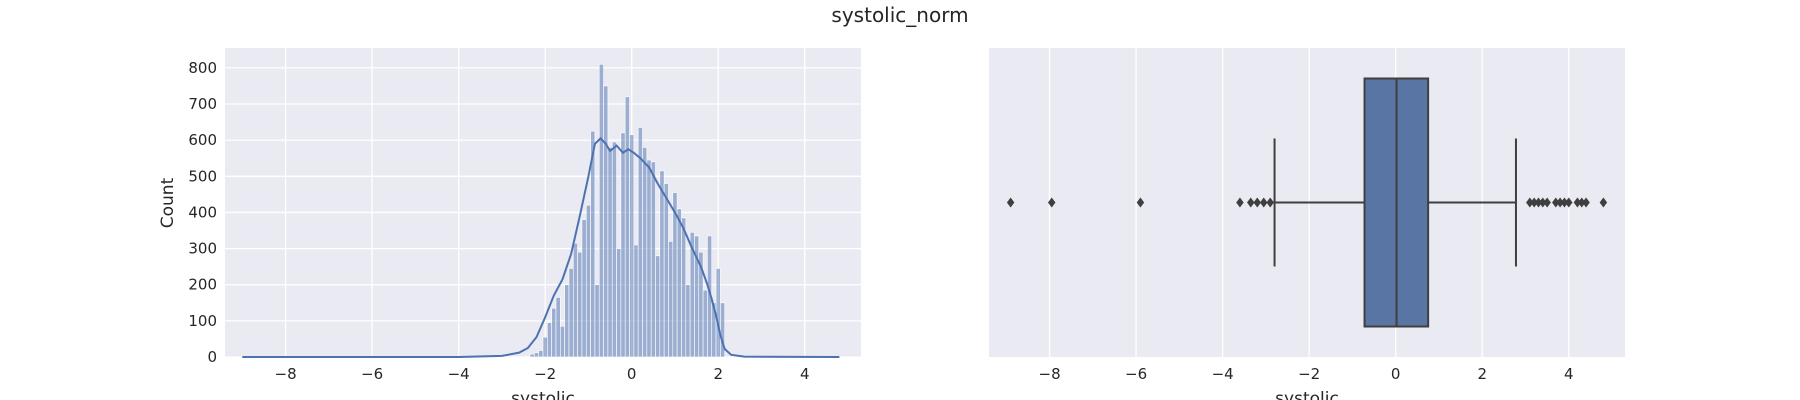 This screenshot has width=1800, height=400. I want to click on y-tick-label: 800, so click(202, 68).